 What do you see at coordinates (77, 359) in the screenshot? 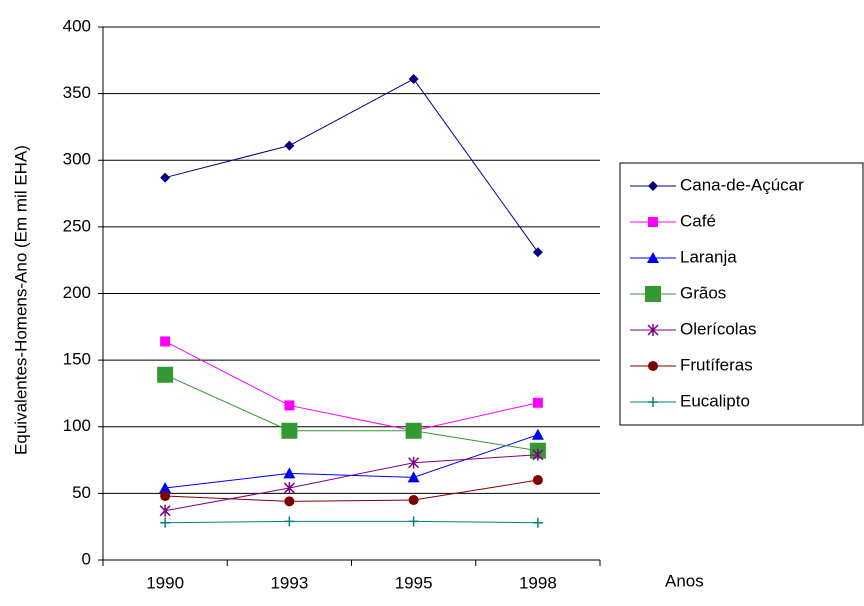
I see `y-tick-label: 150` at bounding box center [77, 359].